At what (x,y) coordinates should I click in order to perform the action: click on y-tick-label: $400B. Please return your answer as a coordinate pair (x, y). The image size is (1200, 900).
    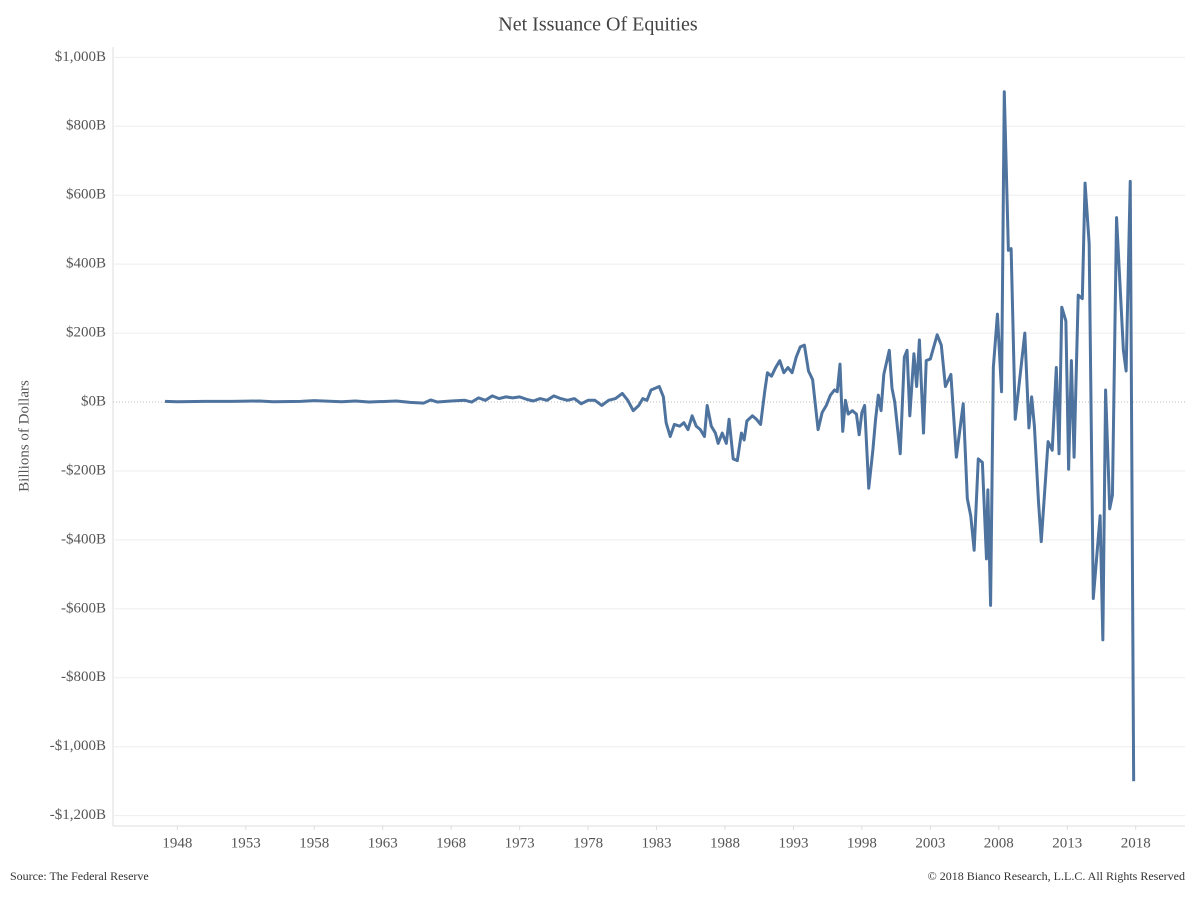
    Looking at the image, I should click on (86, 264).